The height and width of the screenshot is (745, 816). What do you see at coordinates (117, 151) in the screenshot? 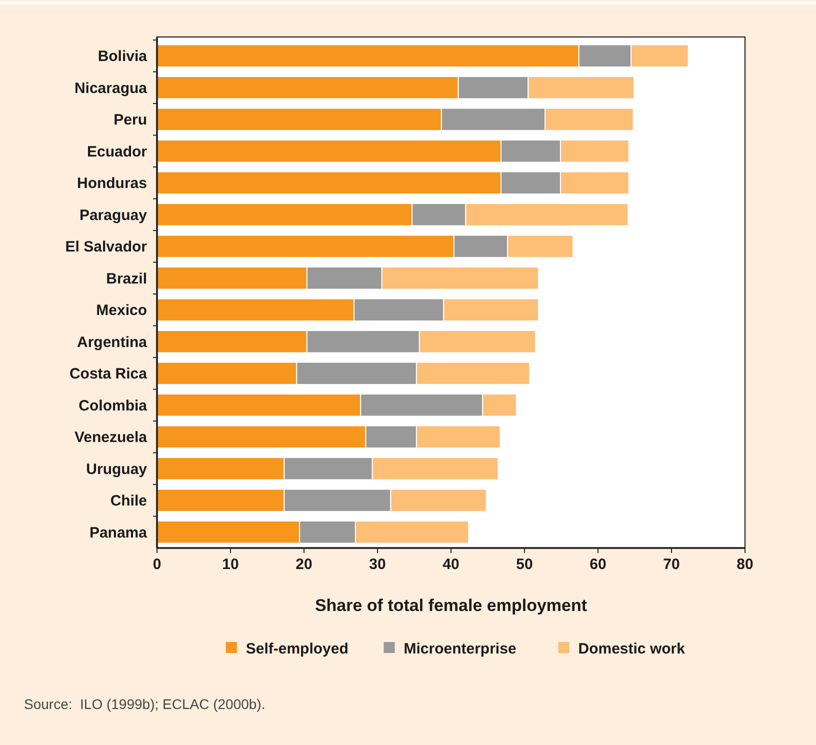
I see `y-tick-label: Ecuador` at bounding box center [117, 151].